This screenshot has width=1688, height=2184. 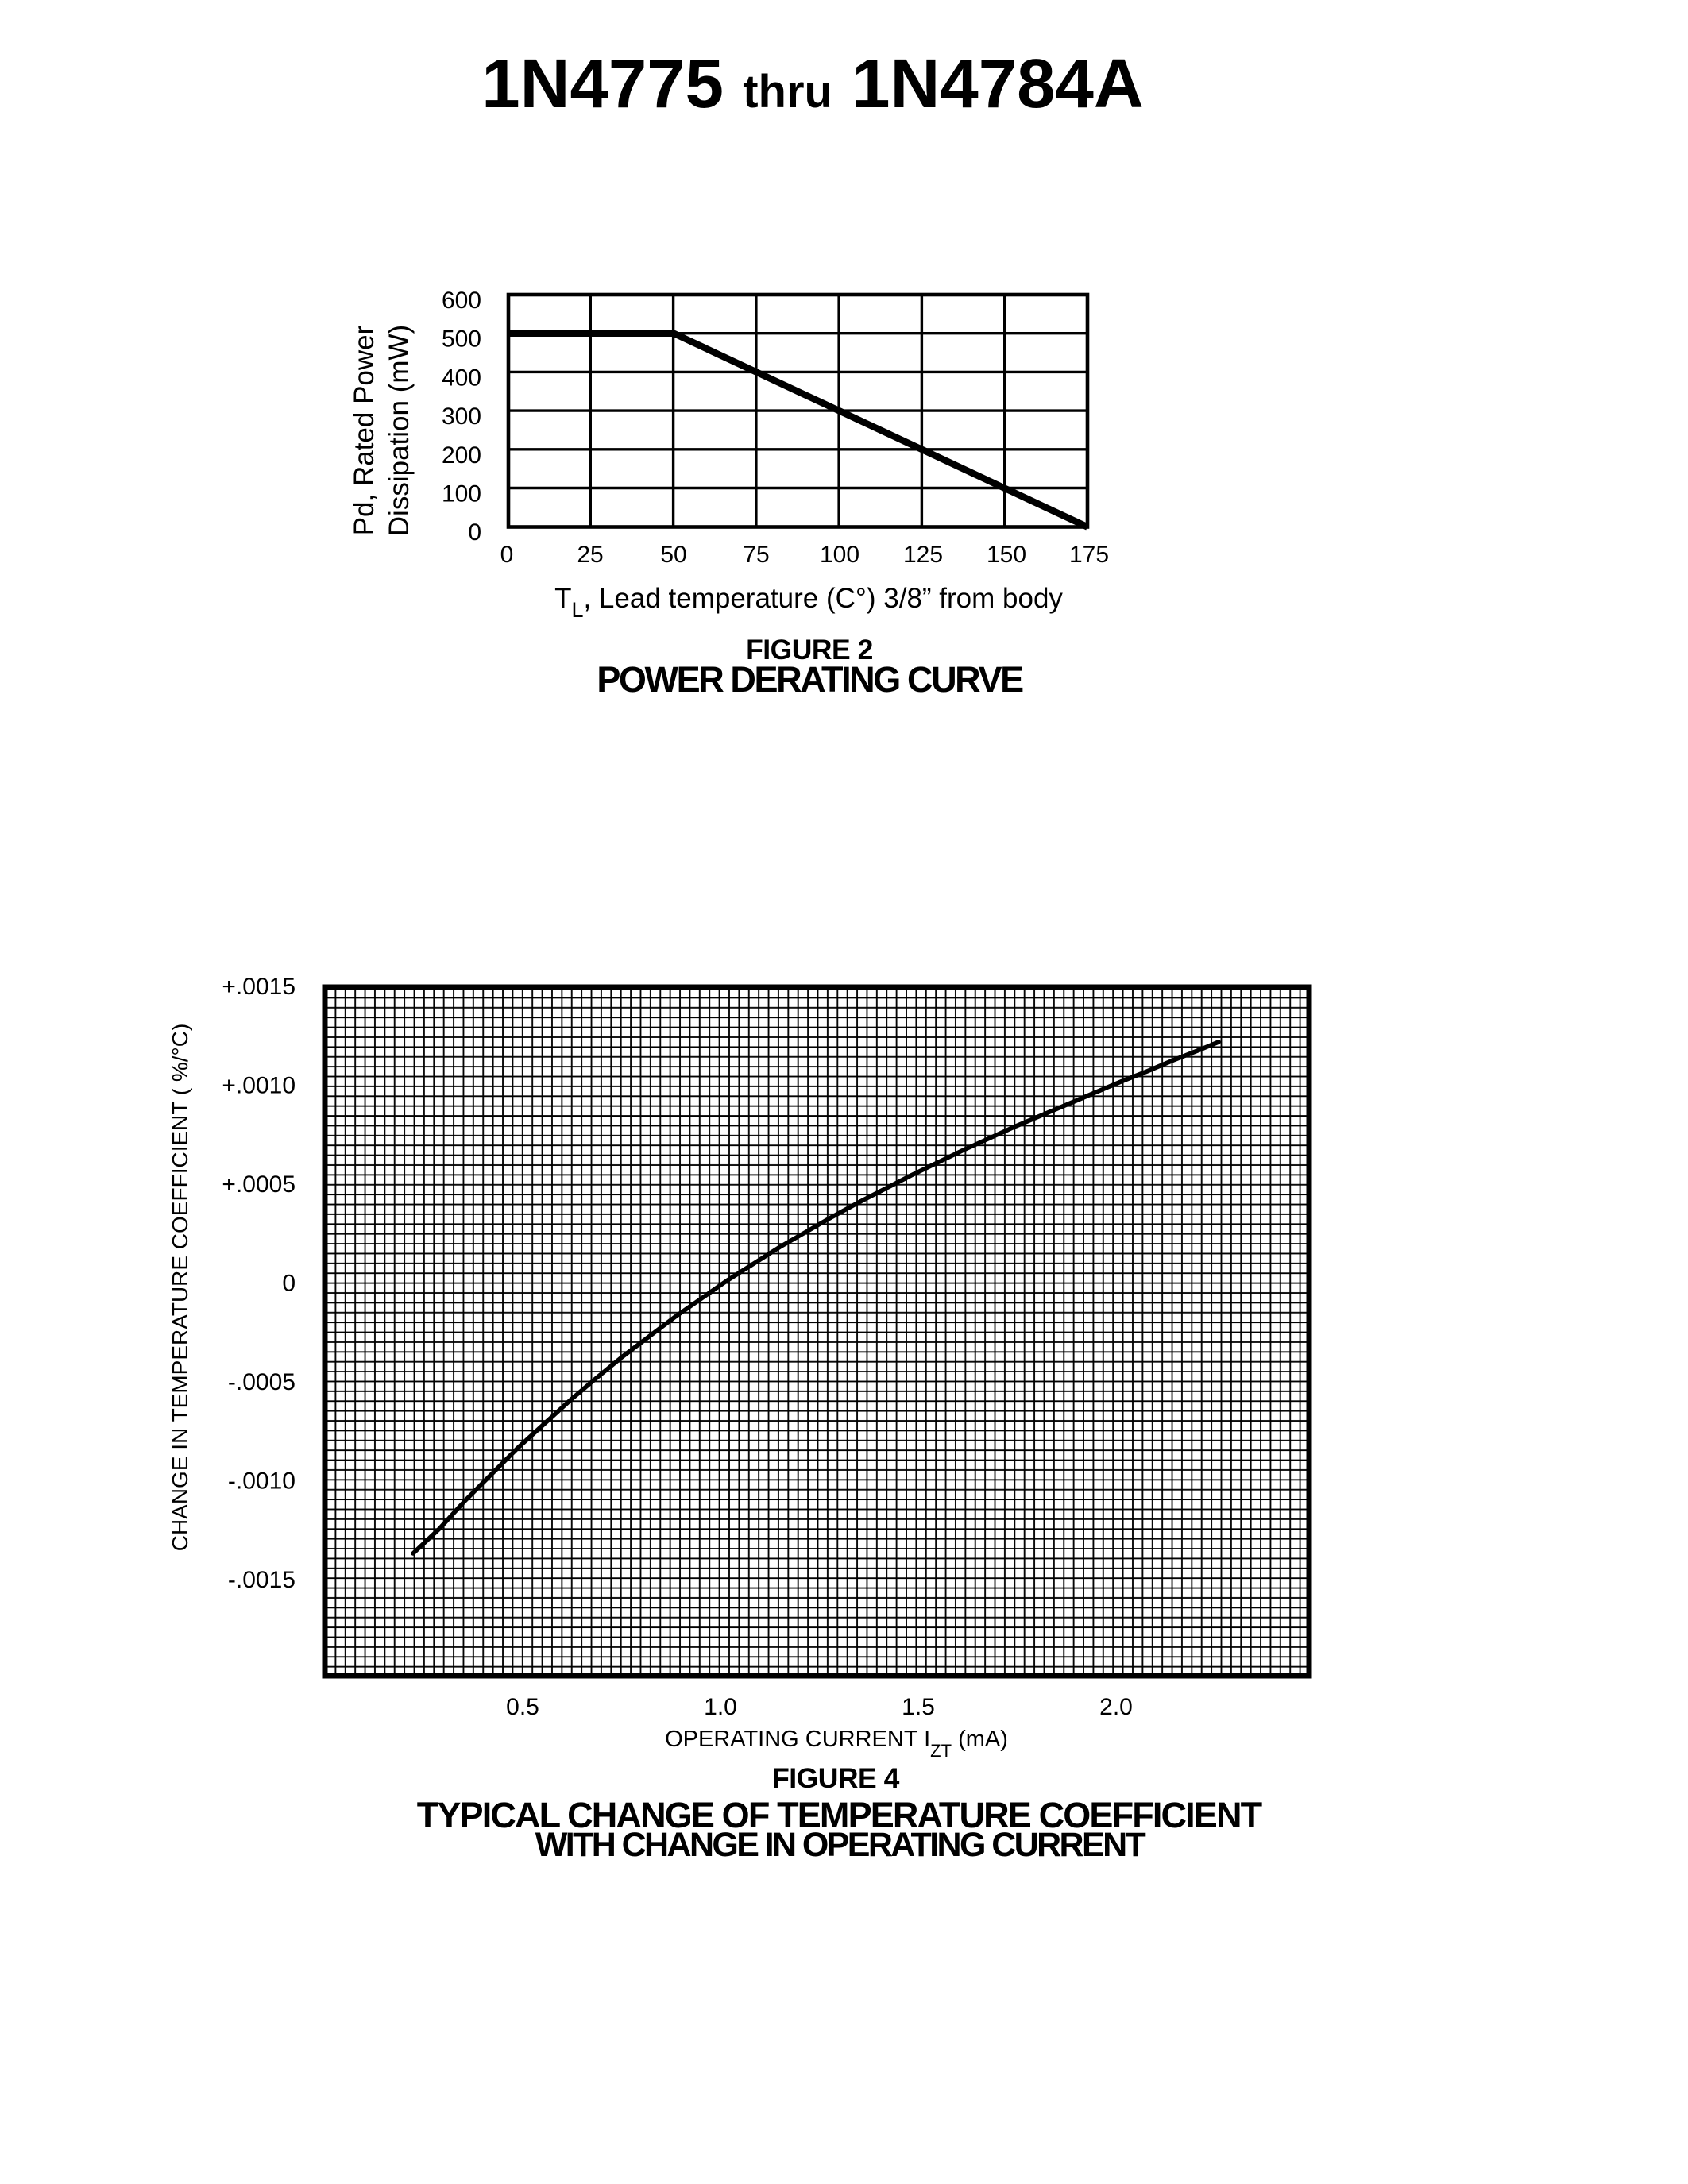 I want to click on svg-text: -.0015, so click(x=262, y=1580).